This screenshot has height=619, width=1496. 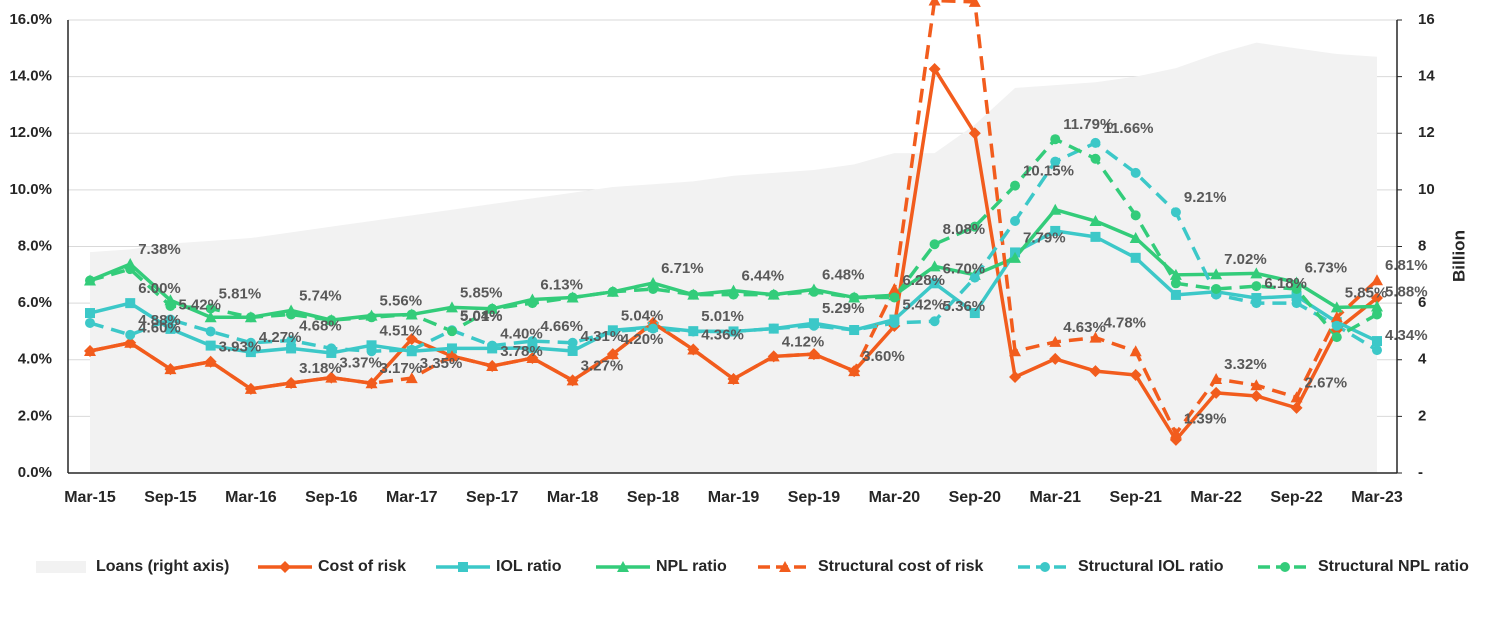 What do you see at coordinates (362, 566) in the screenshot?
I see `legend-label: Cost of risk` at bounding box center [362, 566].